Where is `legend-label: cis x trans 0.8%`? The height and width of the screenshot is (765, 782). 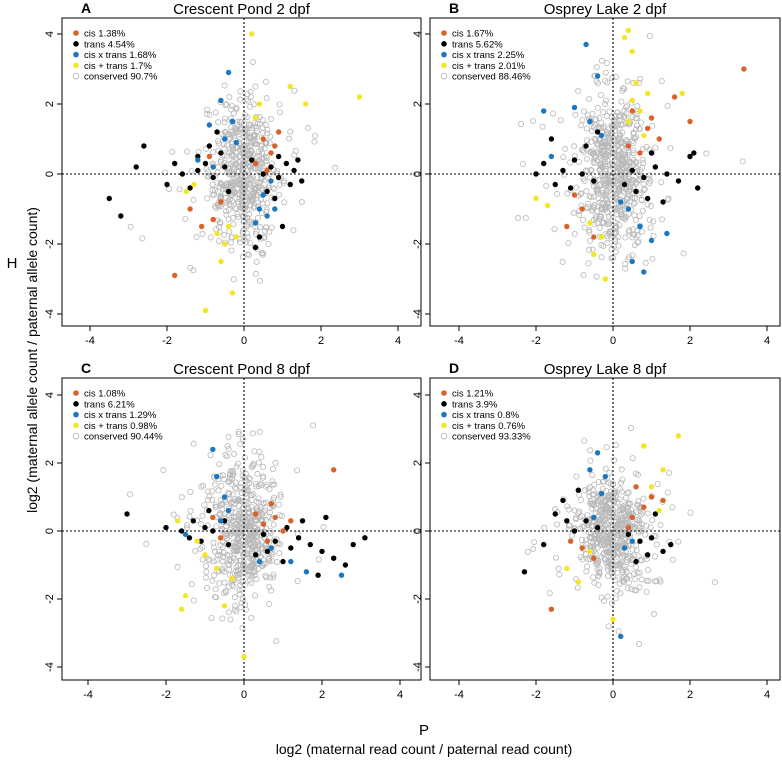 legend-label: cis x trans 0.8% is located at coordinates (486, 415).